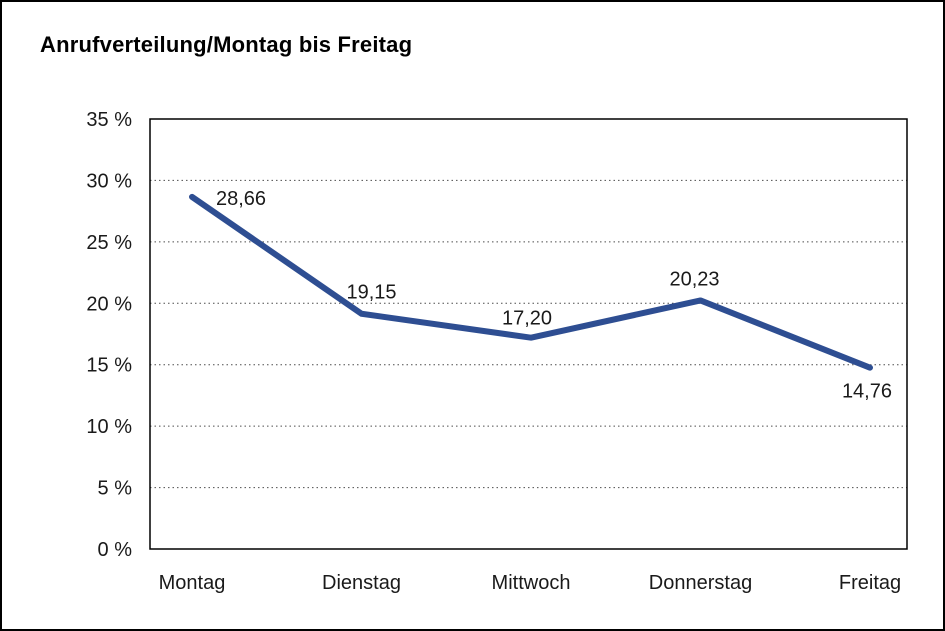 Image resolution: width=945 pixels, height=631 pixels. I want to click on chart-title: Anrufverteilung/Montag bis Freitag, so click(226, 44).